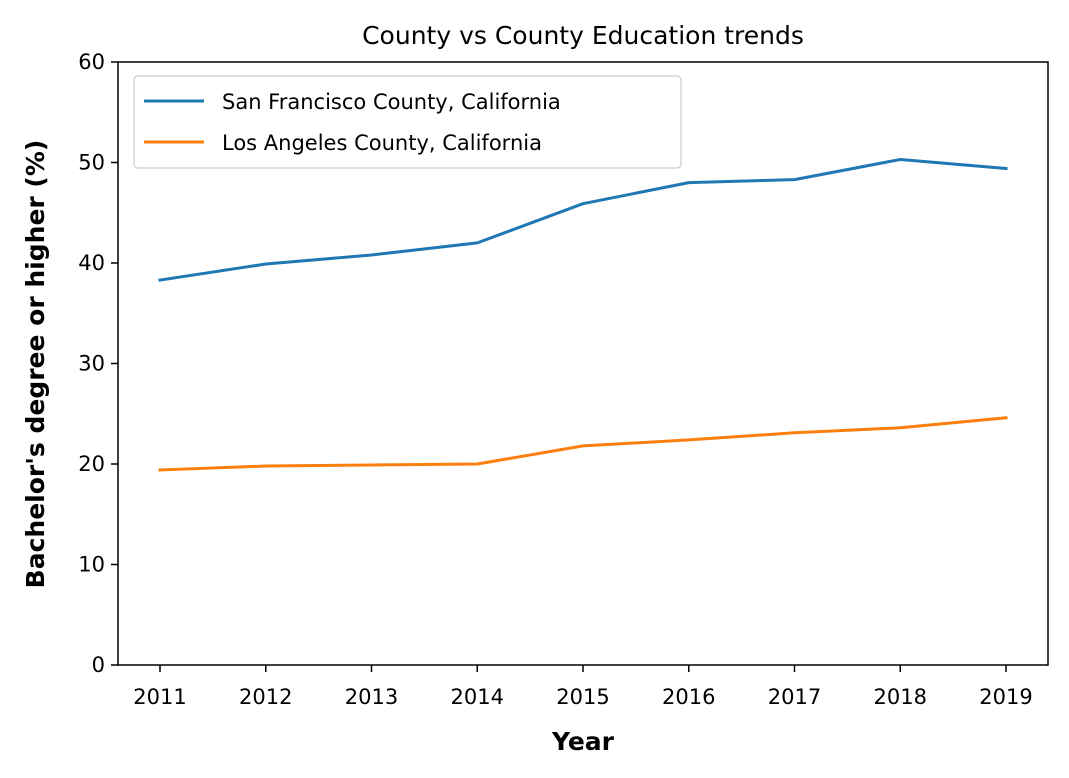 This screenshot has width=1069, height=778. I want to click on y-tick-label: 30, so click(91, 364).